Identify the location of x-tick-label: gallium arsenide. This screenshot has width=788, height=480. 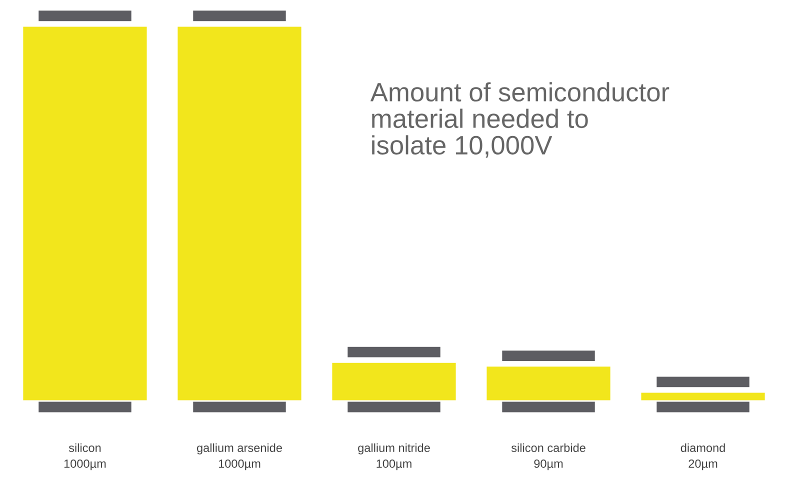
(239, 448).